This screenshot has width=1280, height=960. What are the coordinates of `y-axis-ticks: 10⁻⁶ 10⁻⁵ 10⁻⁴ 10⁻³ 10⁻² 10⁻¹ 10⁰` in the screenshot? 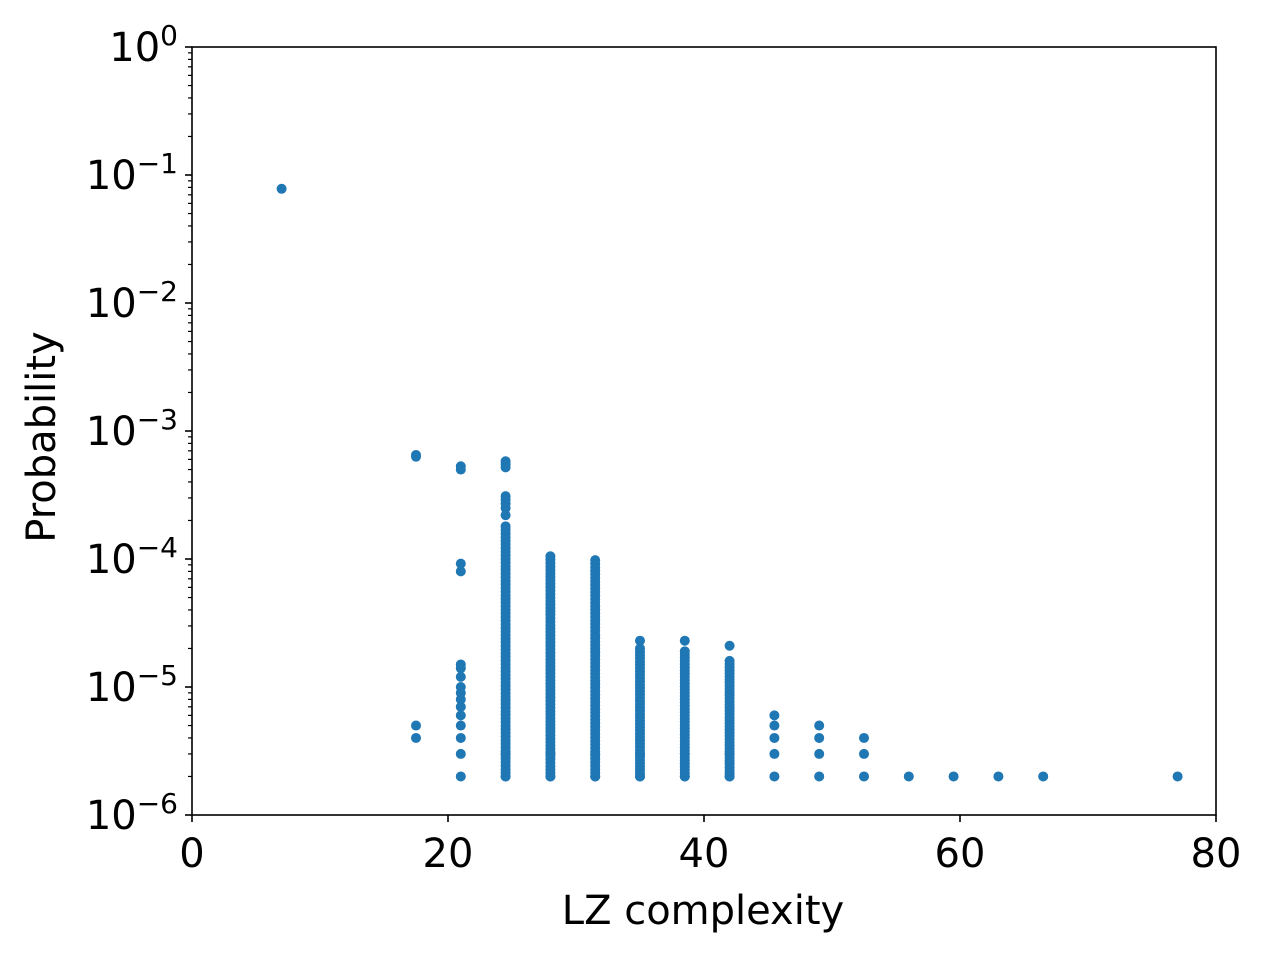 It's located at (139, 429).